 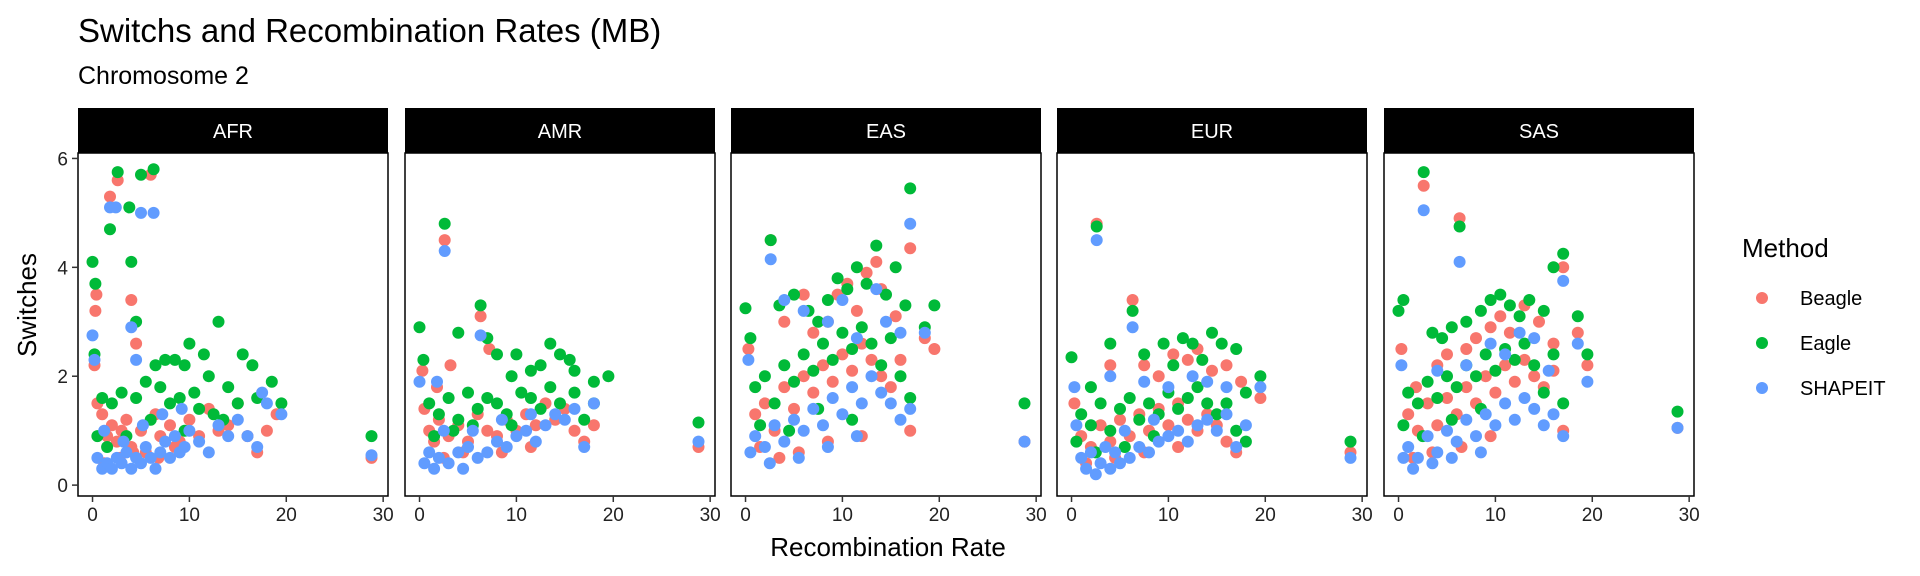 What do you see at coordinates (560, 324) in the screenshot?
I see `panel-border` at bounding box center [560, 324].